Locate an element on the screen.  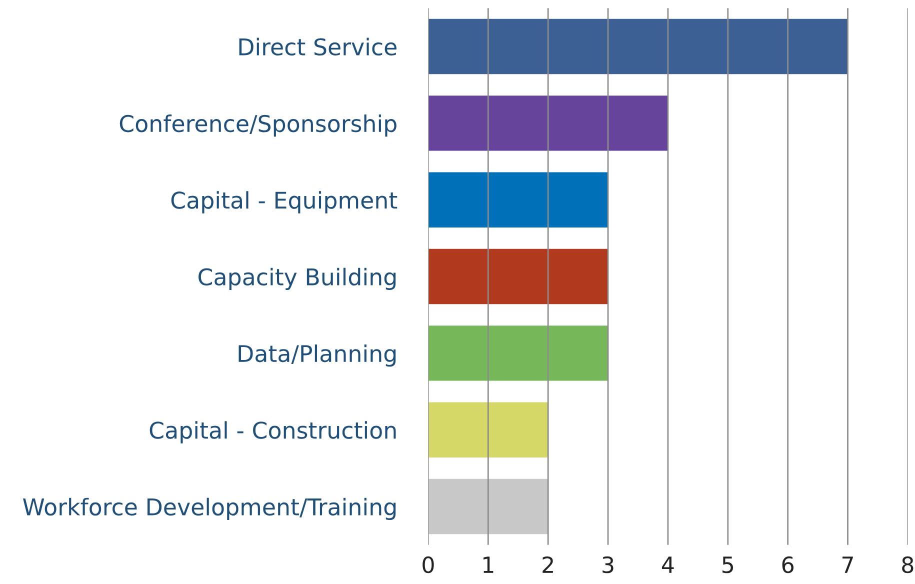
x-tick-label: 5 is located at coordinates (728, 565).